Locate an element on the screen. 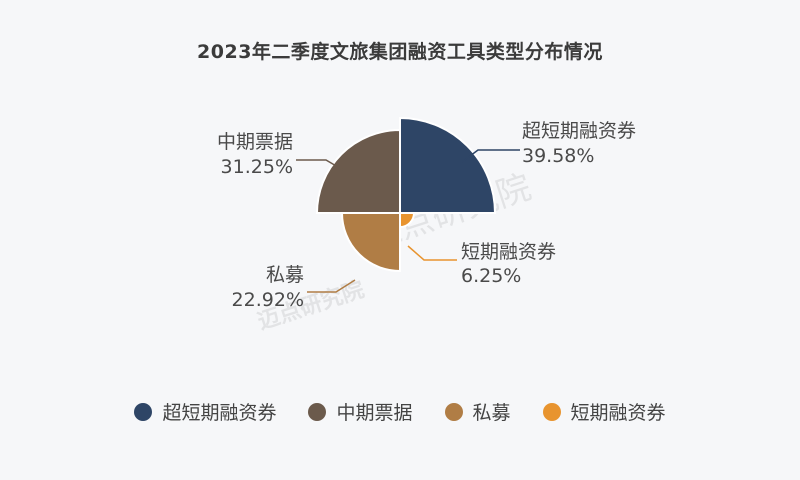 This screenshot has width=800, height=480. chart-title: 2023年二季度文旅集团融资工具类型分布情况 is located at coordinates (400, 52).